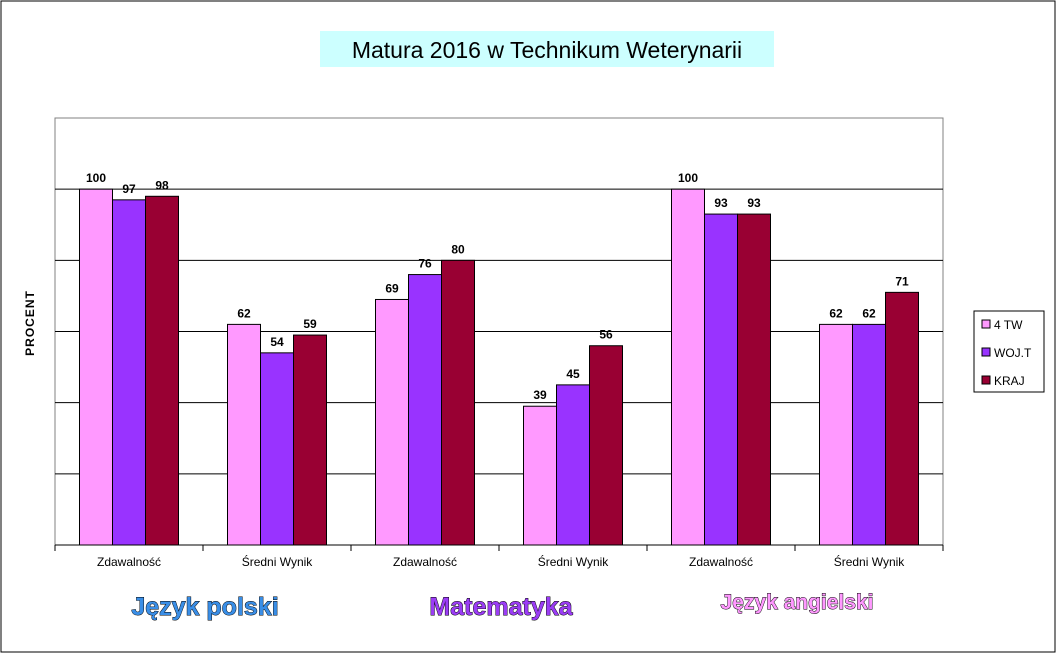 The image size is (1057, 659). What do you see at coordinates (392, 288) in the screenshot?
I see `data-label: 69` at bounding box center [392, 288].